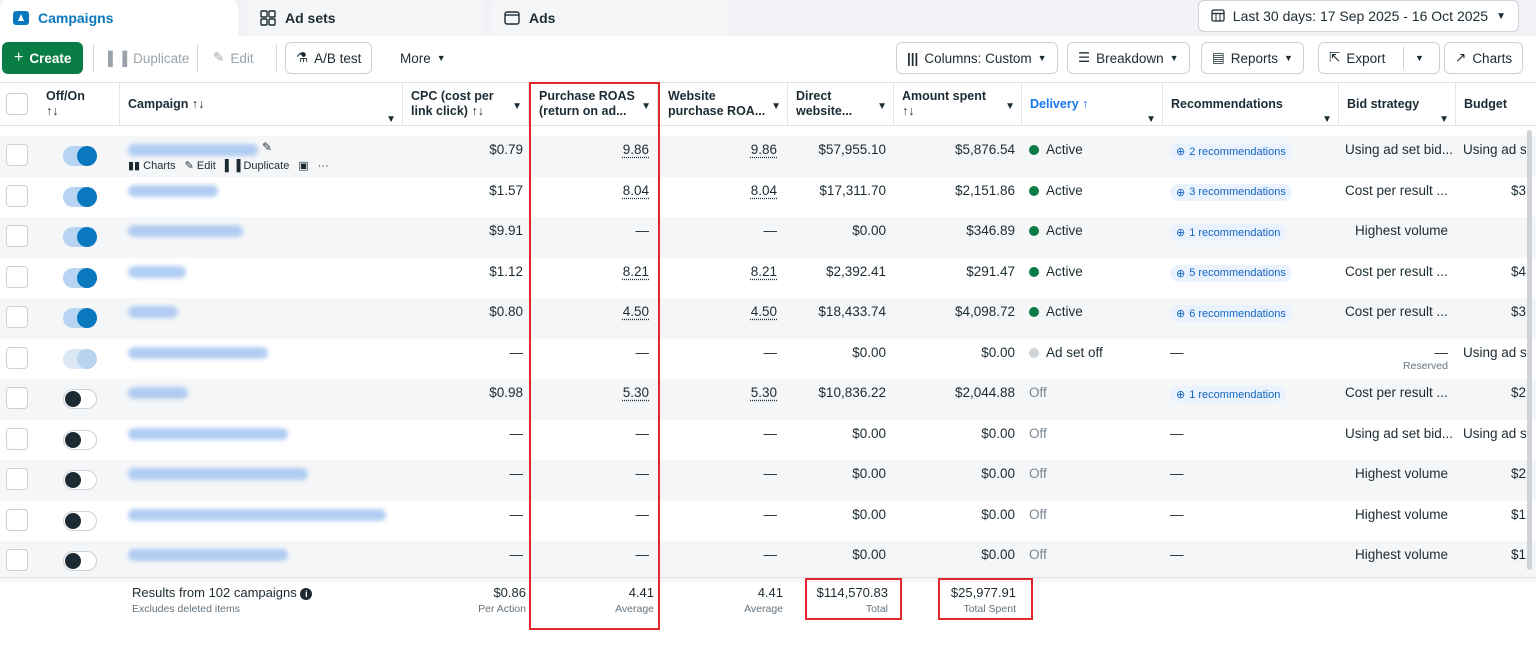  What do you see at coordinates (1231, 192) in the screenshot?
I see `recommendations-badge: ⊕ 3 recommendations` at bounding box center [1231, 192].